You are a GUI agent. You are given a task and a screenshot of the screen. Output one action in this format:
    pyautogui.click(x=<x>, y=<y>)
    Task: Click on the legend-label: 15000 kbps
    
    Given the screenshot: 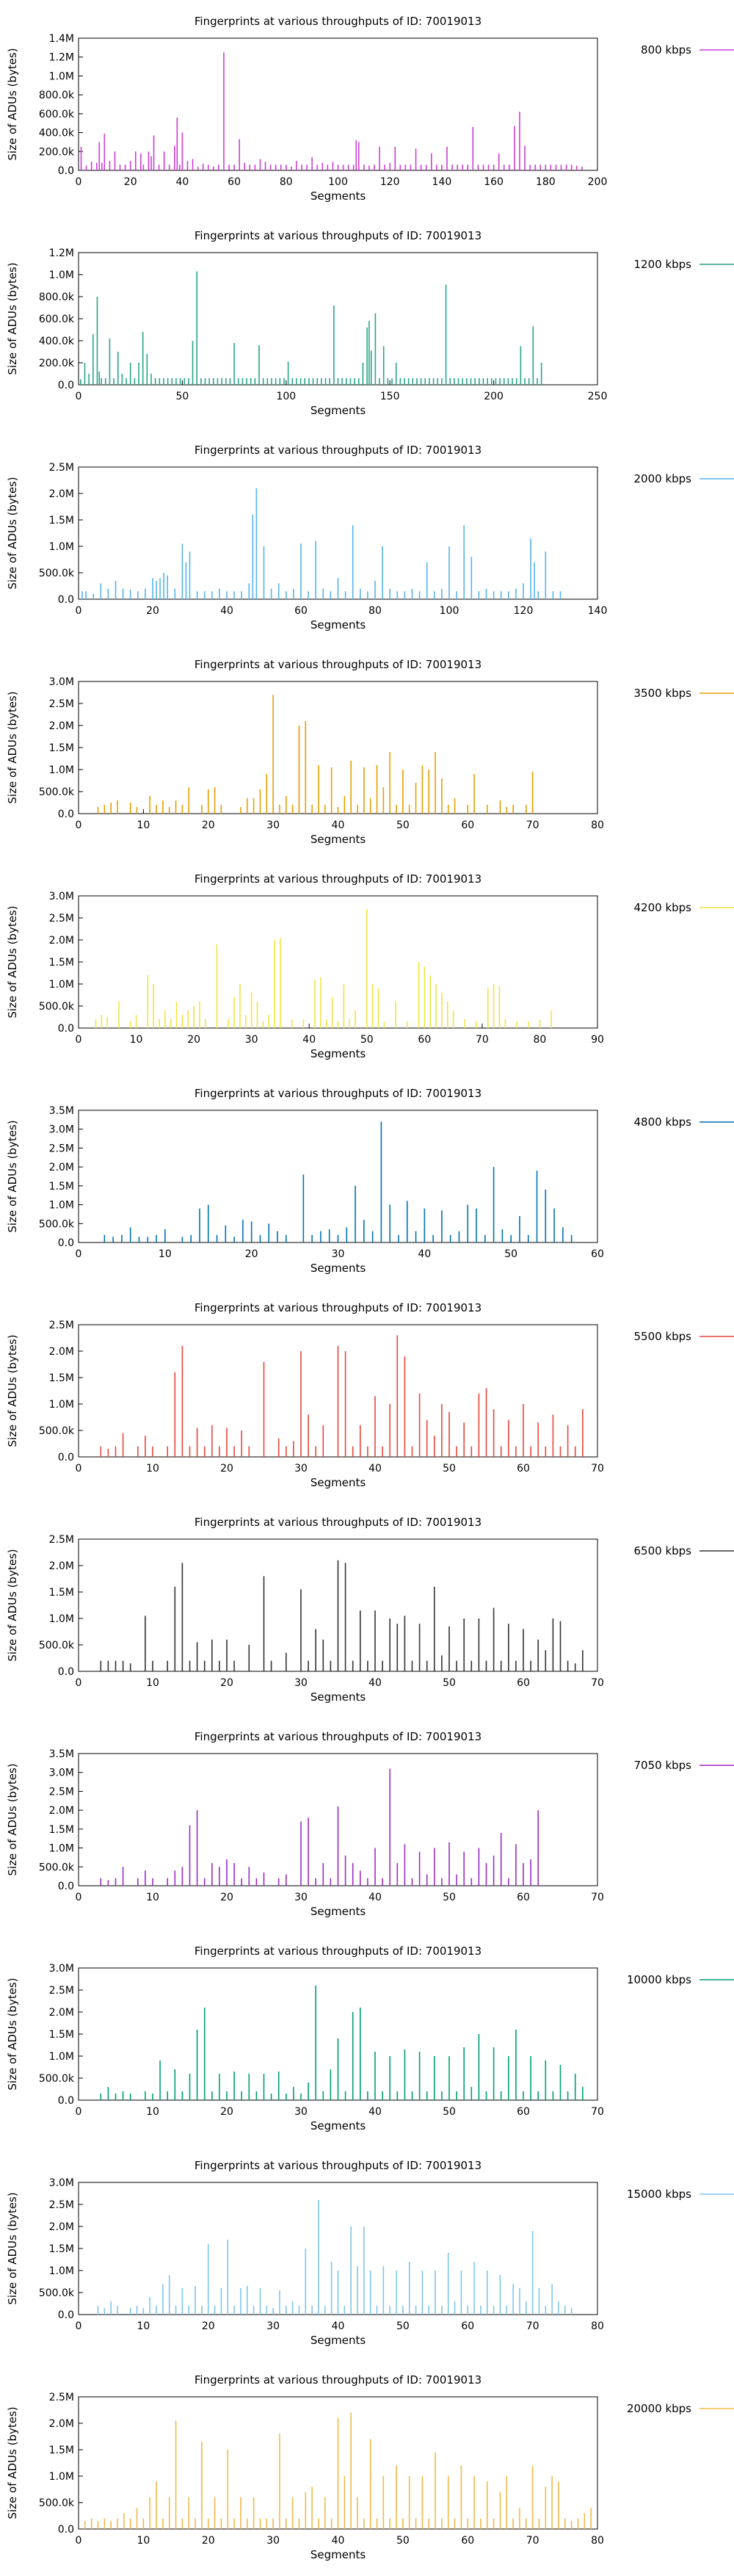 What is the action you would take?
    pyautogui.click(x=659, y=2194)
    